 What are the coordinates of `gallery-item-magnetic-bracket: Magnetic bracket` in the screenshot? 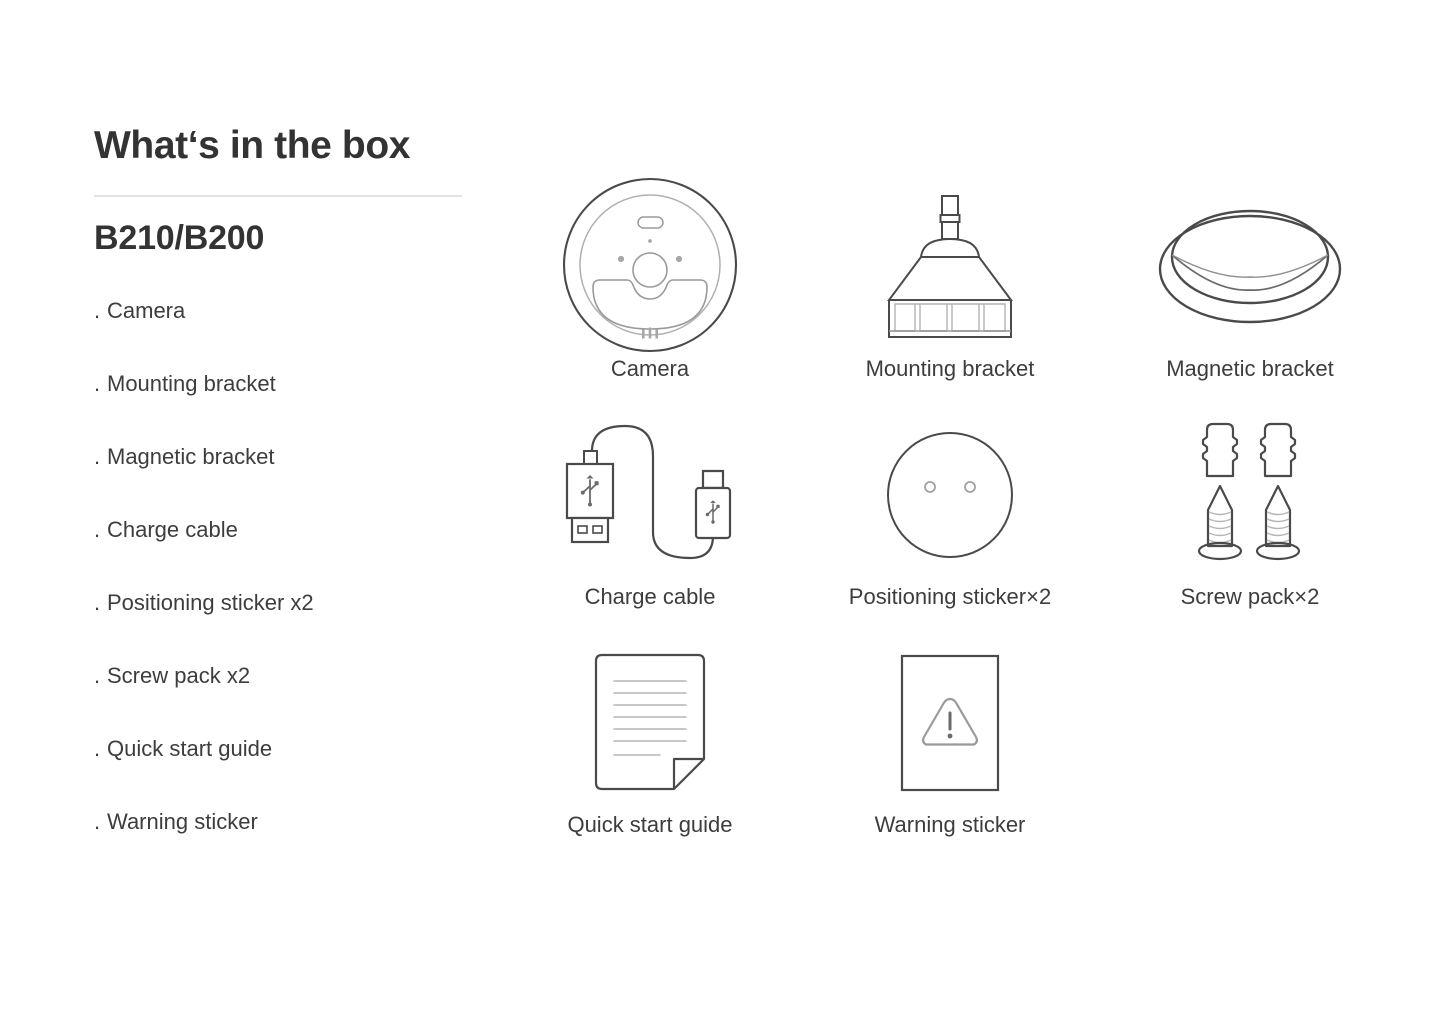 It's located at (1250, 292).